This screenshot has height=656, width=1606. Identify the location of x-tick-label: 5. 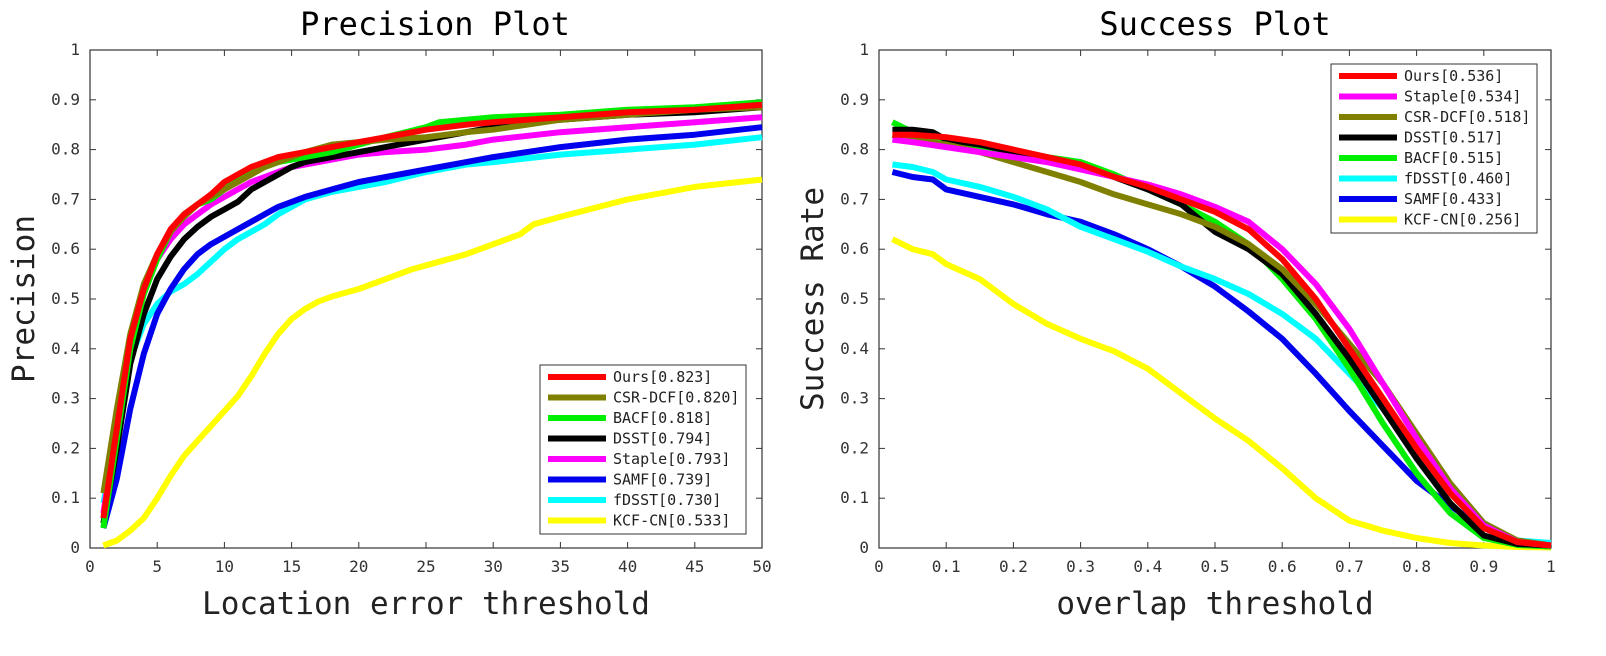
(157, 566).